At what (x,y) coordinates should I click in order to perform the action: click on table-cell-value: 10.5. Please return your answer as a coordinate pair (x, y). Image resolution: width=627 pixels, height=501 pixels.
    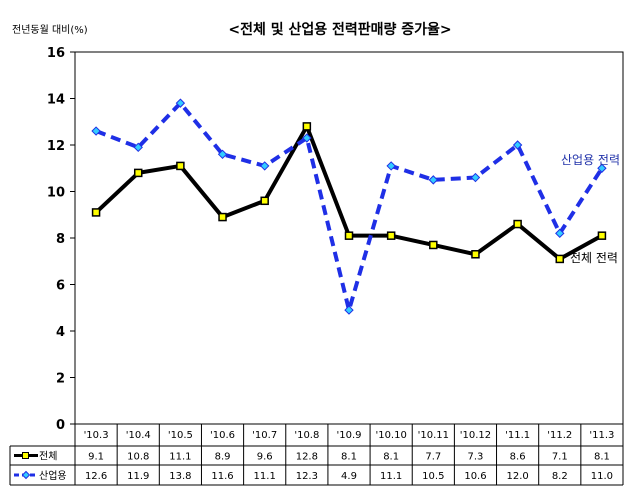
    Looking at the image, I should click on (433, 476).